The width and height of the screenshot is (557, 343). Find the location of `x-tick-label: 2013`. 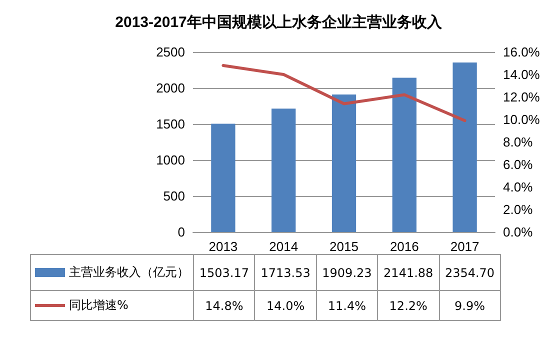

x-tick-label: 2013 is located at coordinates (223, 246).